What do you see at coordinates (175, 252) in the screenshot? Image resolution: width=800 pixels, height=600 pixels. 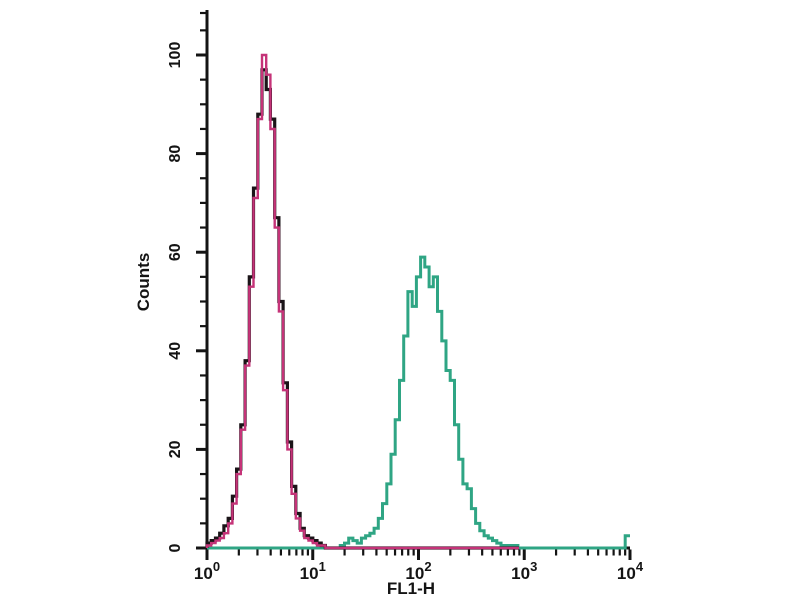 I see `y-tick-label: 60` at bounding box center [175, 252].